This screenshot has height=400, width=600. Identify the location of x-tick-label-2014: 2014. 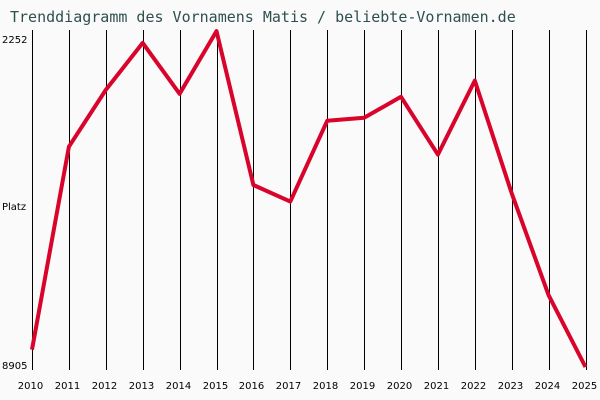
(178, 386).